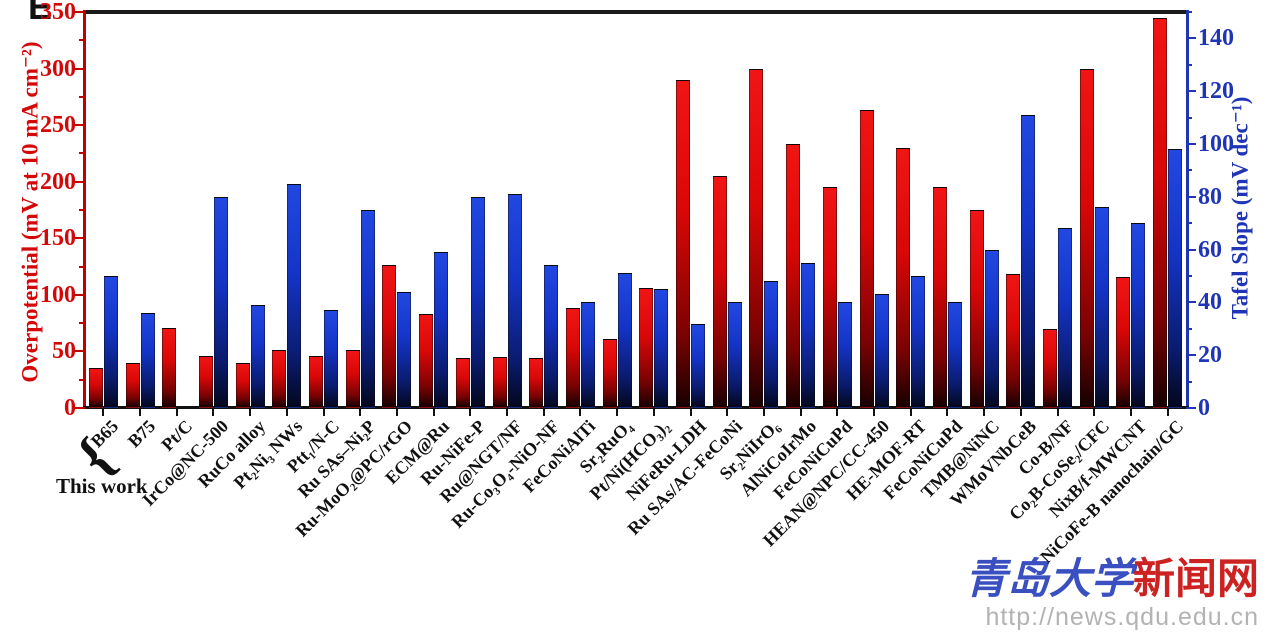 Image resolution: width=1269 pixels, height=640 pixels. What do you see at coordinates (1210, 302) in the screenshot?
I see `y-tick-label-right: 40` at bounding box center [1210, 302].